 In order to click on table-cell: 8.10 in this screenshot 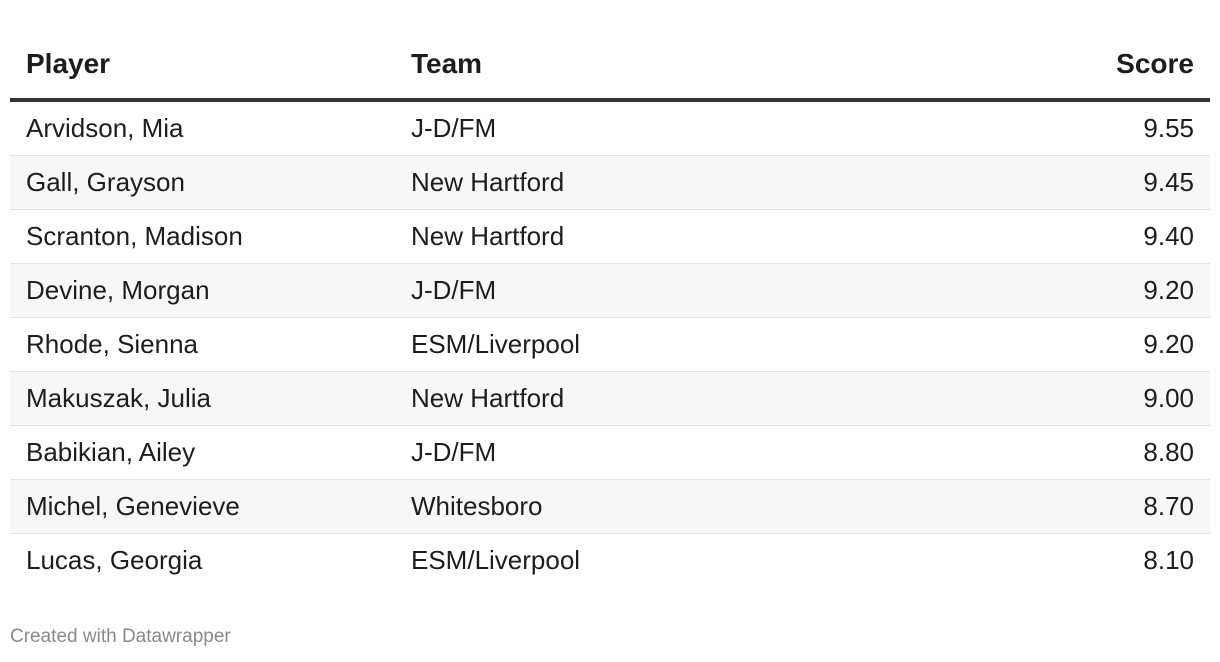, I will do `click(1168, 560)`.